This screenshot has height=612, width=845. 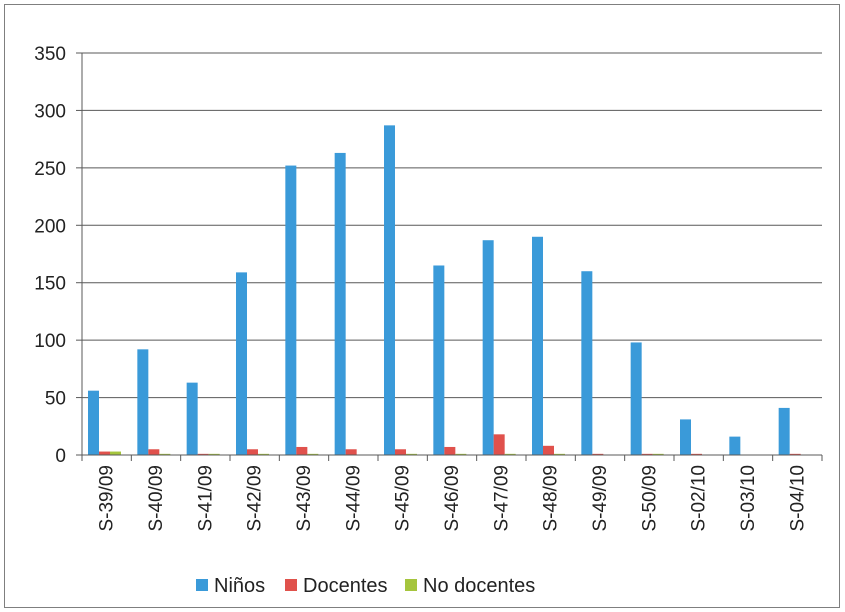 I want to click on legend: Niños Docentes No docentes, so click(x=365, y=586).